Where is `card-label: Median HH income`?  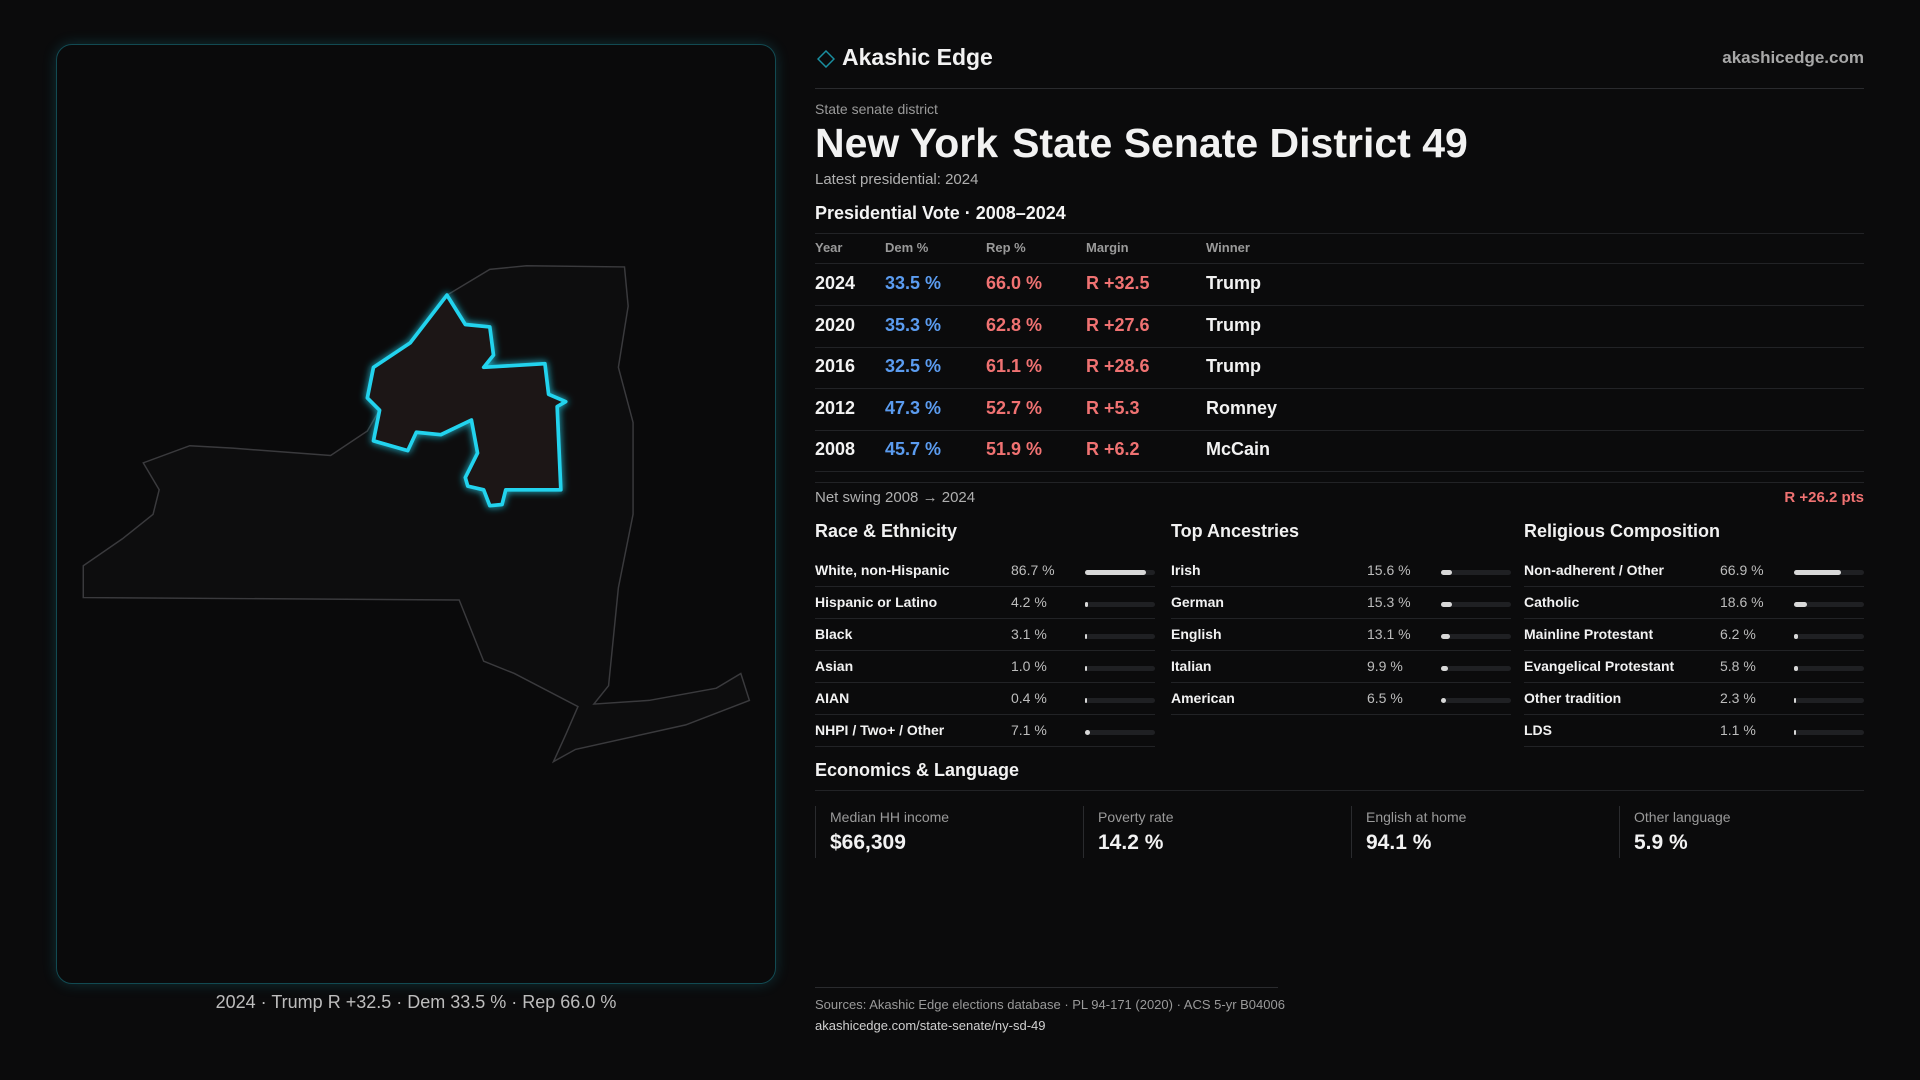 card-label: Median HH income is located at coordinates (890, 817).